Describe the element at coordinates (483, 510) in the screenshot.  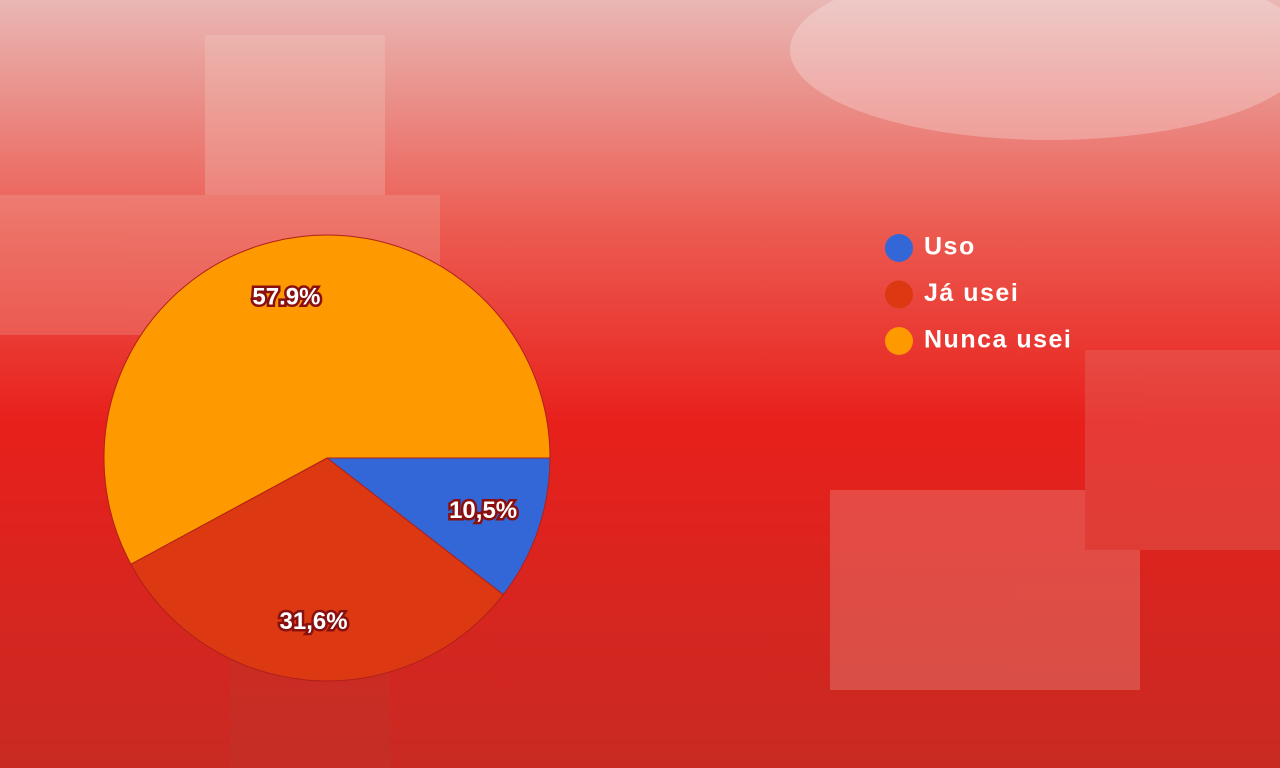
I see `data-label: 10,5%` at that location.